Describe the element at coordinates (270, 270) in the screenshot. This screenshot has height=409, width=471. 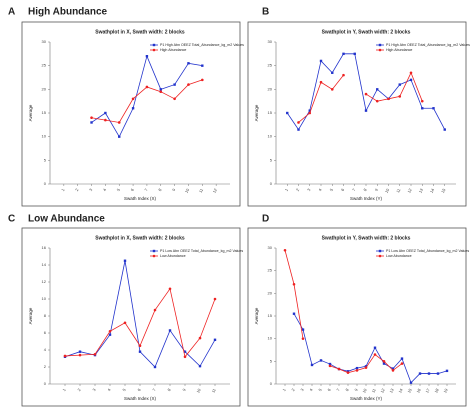
I see `y-tick-label: 25` at that location.